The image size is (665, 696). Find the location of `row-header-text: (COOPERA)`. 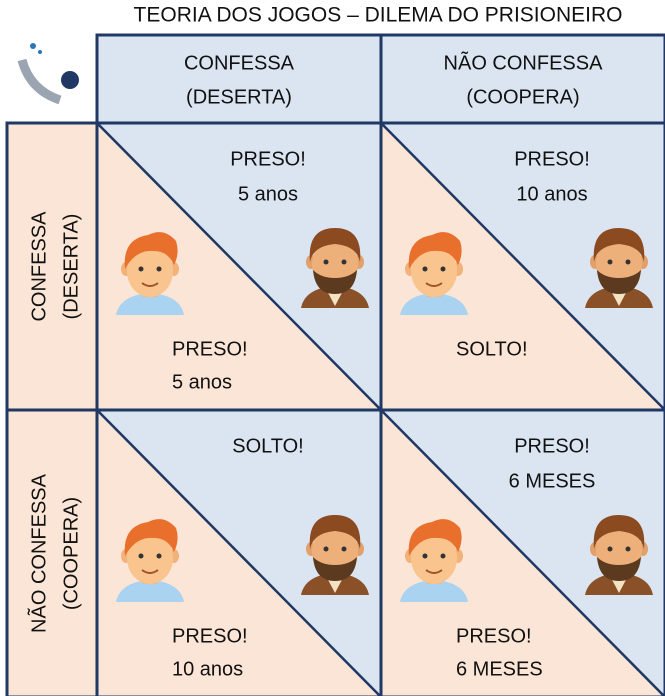

row-header-text: (COOPERA) is located at coordinates (71, 553).